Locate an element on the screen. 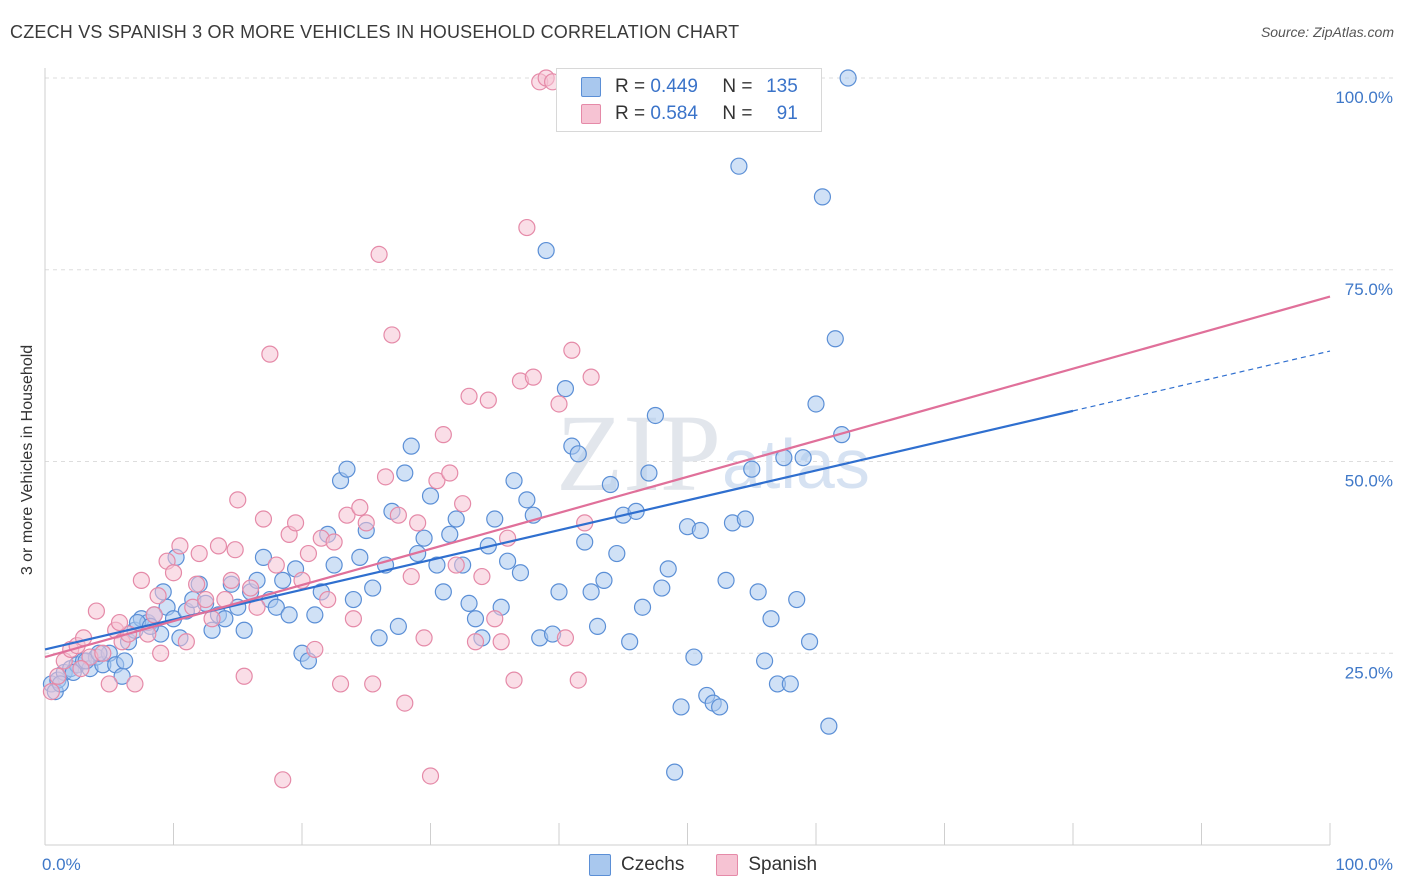  legend-item-czechs: Czechs is located at coordinates (636, 865).